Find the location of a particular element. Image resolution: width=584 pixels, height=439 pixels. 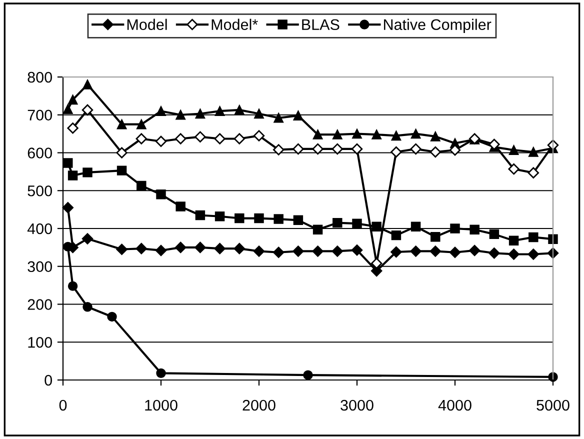

legend-label: Model is located at coordinates (147, 24).